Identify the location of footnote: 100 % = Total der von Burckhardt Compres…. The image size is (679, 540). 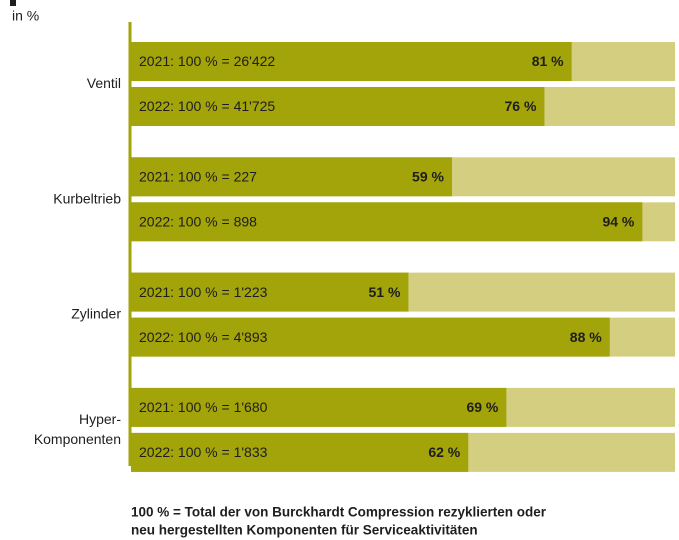
(339, 512).